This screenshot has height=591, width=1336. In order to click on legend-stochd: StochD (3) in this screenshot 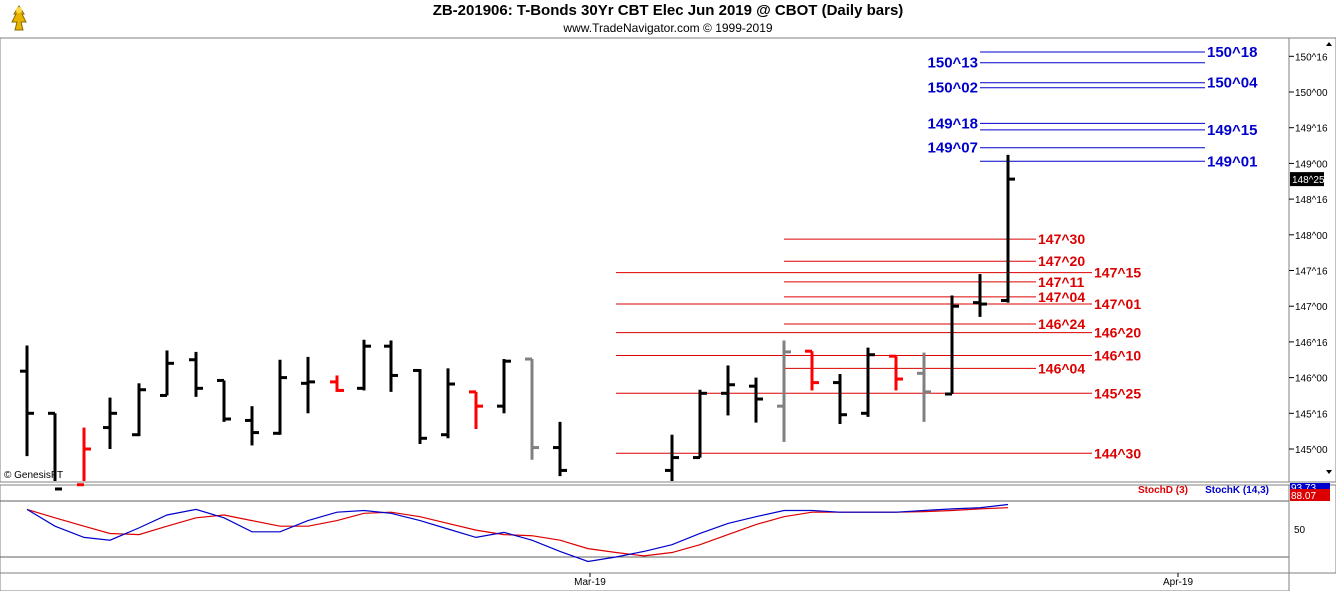, I will do `click(1163, 490)`.